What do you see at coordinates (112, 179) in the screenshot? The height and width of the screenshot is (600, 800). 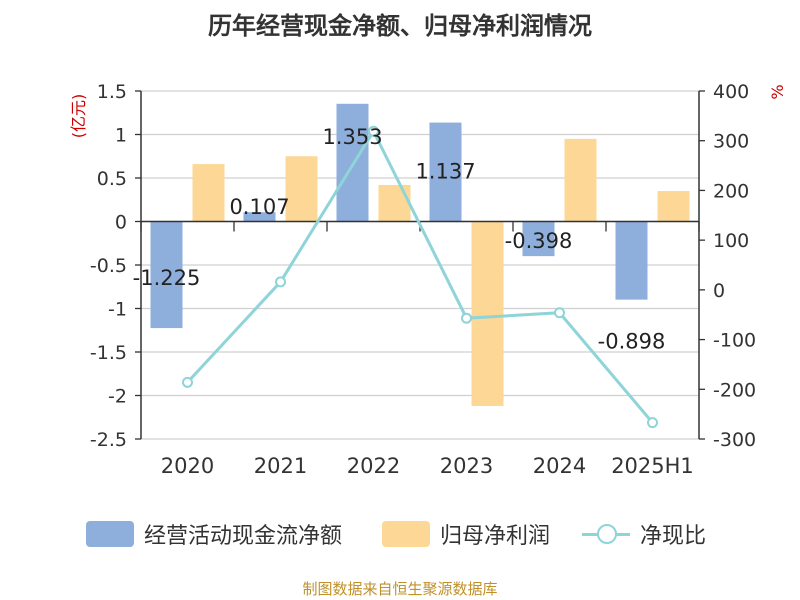 I see `left-tick-label: 0.5` at bounding box center [112, 179].